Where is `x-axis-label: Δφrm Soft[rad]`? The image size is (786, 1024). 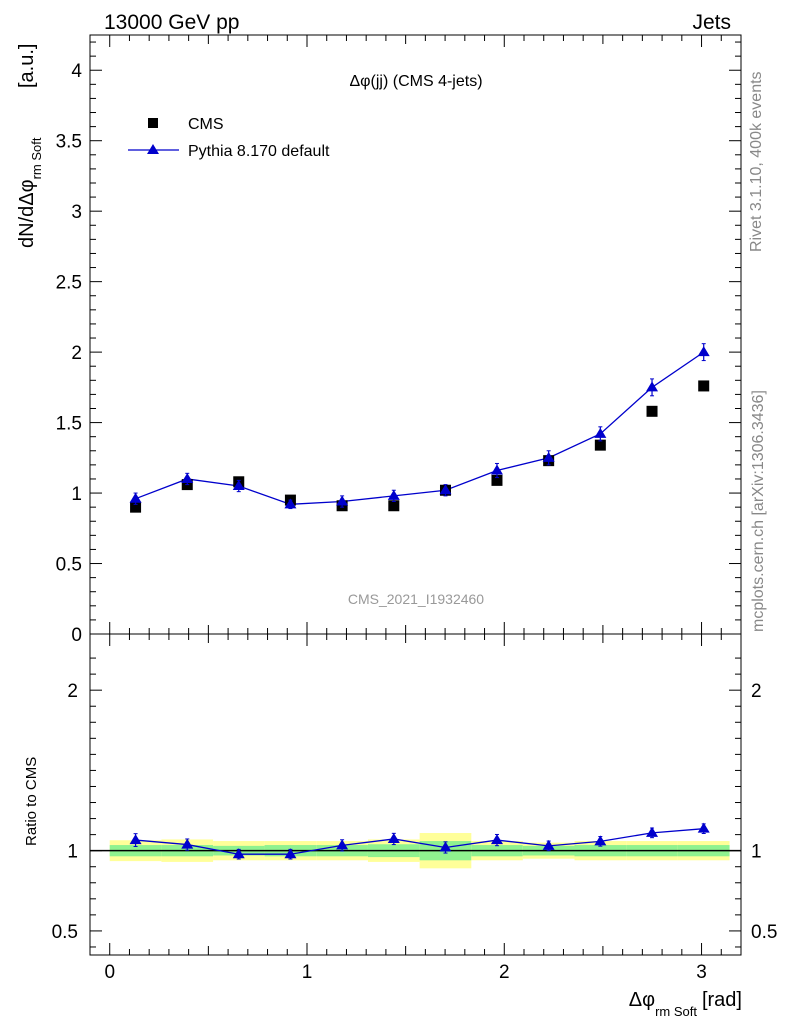 x-axis-label: Δφrm Soft[rad] is located at coordinates (685, 1004).